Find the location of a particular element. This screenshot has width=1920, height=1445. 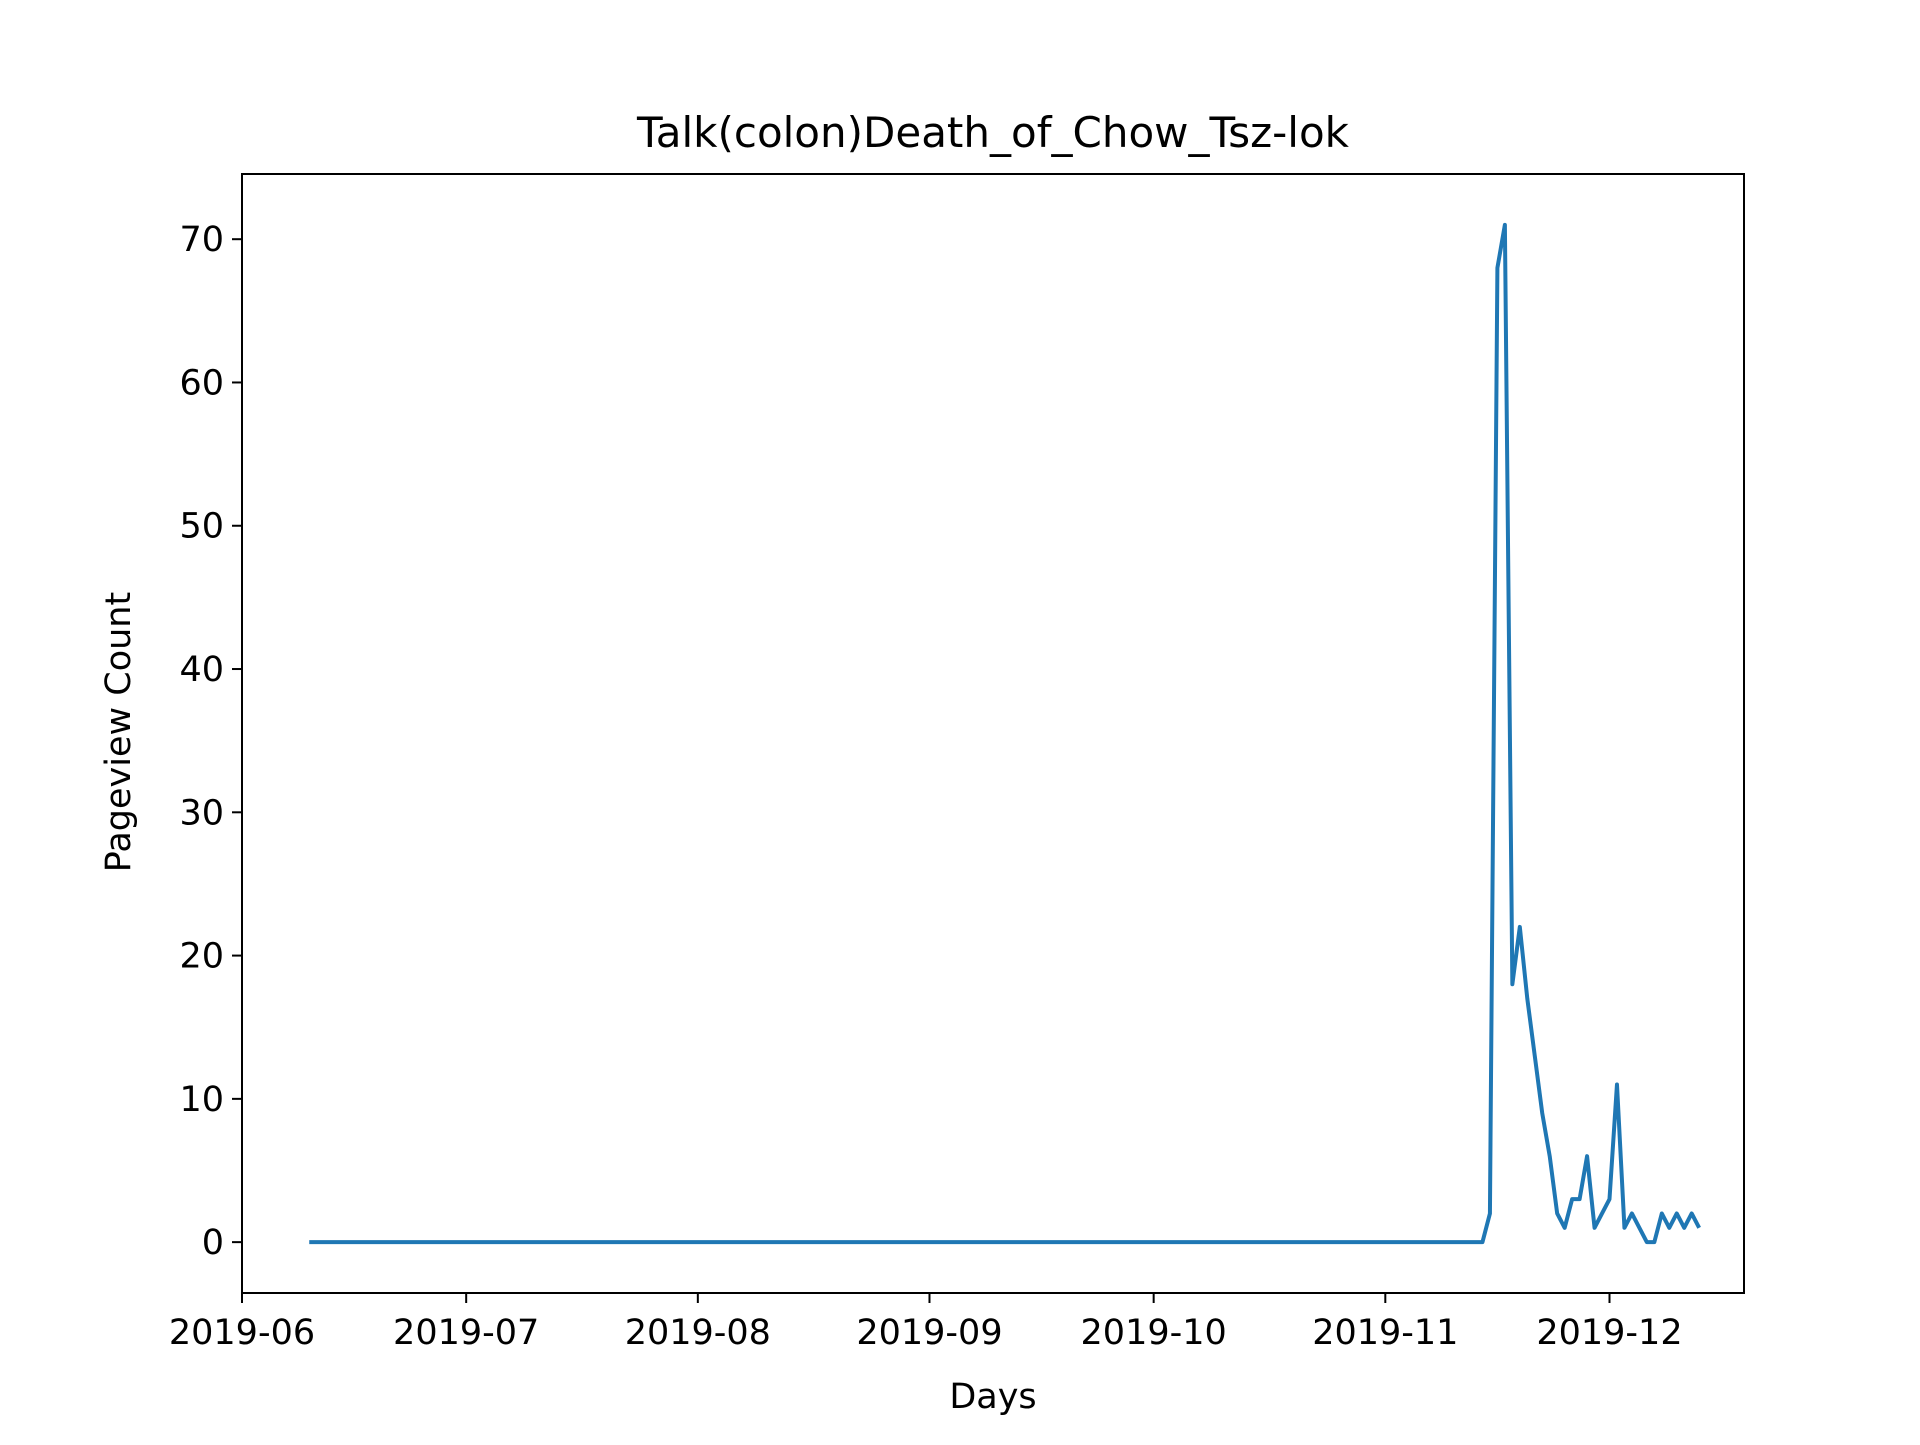

y-axis-title: Pageview Count is located at coordinates (119, 732).